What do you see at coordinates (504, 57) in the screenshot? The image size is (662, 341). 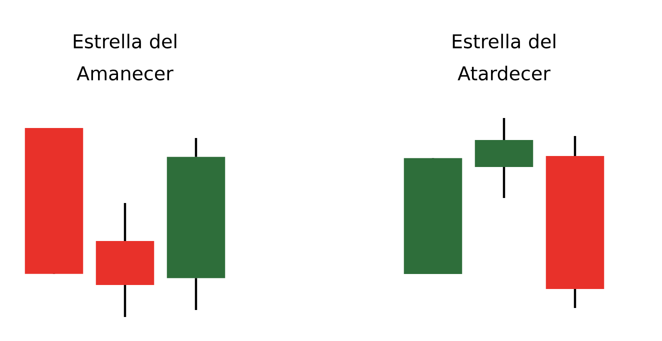 I see `chart-title: Estrella del Atardecer` at bounding box center [504, 57].